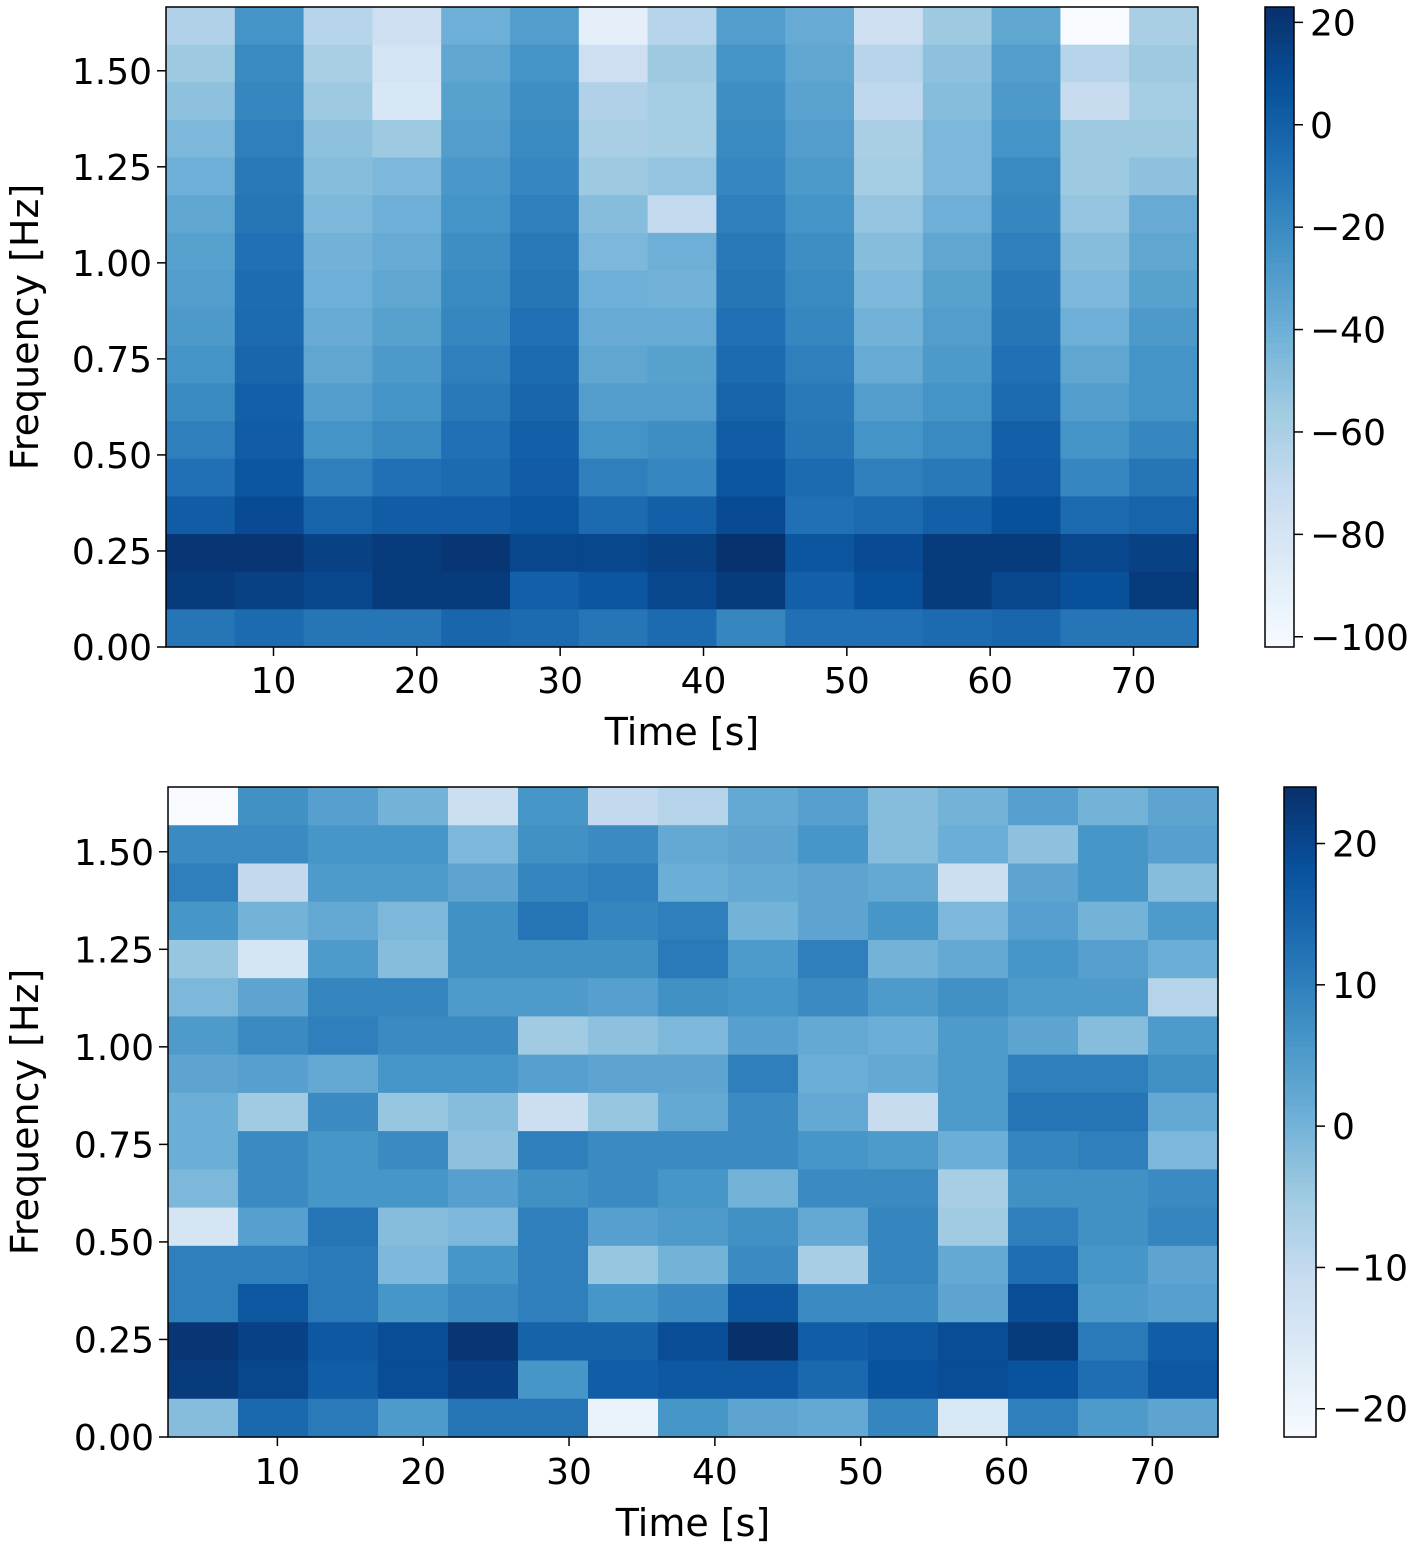 This screenshot has height=1548, width=1425. What do you see at coordinates (114, 1340) in the screenshot?
I see `y-tick-label: 0.25` at bounding box center [114, 1340].